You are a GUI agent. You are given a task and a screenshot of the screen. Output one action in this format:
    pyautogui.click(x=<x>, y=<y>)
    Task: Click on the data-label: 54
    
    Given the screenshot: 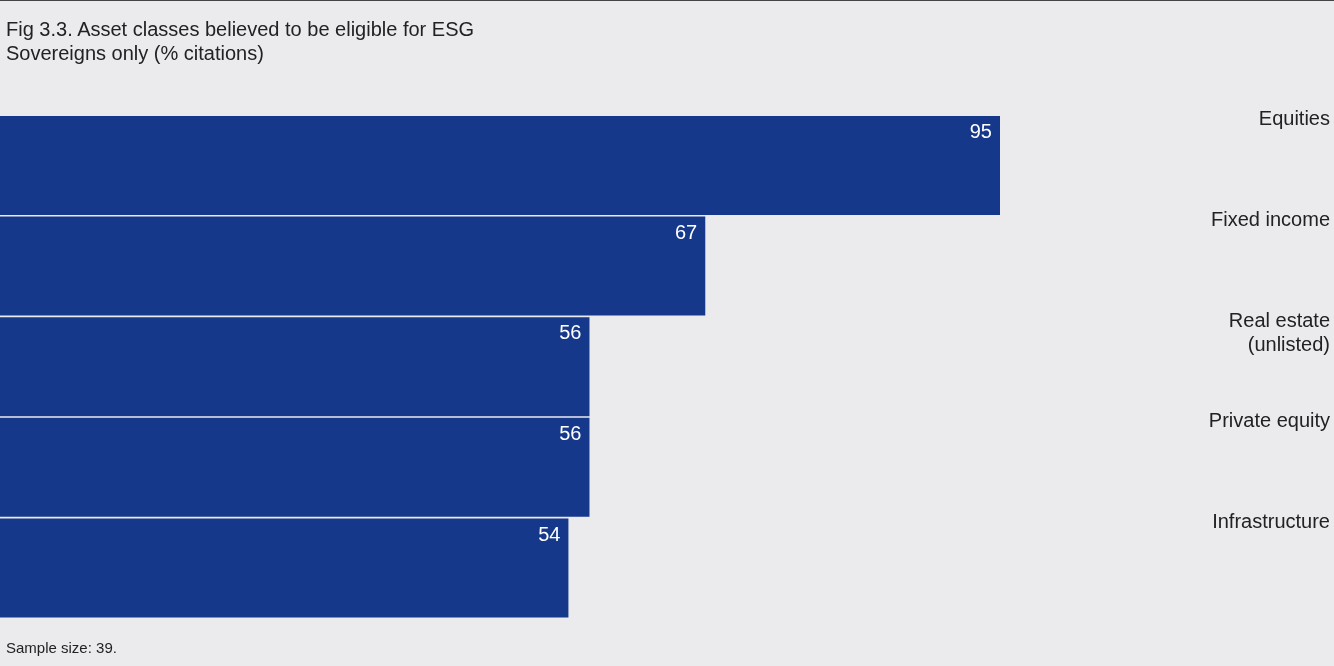 What is the action you would take?
    pyautogui.click(x=549, y=533)
    